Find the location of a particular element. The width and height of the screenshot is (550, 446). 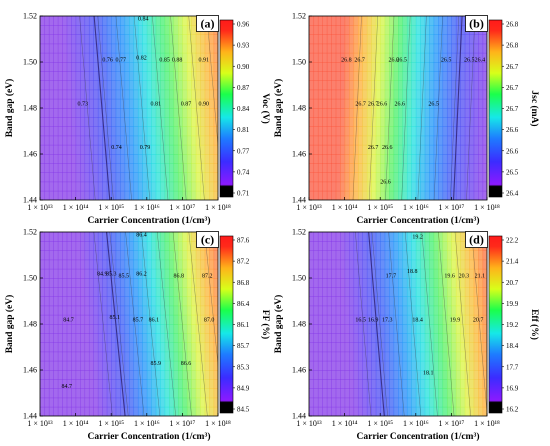

colorbar-tick-label: 26.7 is located at coordinates (512, 67).